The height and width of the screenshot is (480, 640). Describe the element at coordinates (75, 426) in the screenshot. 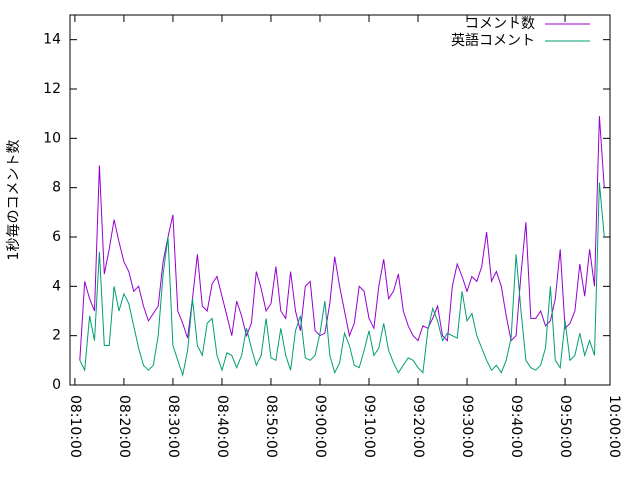

I see `x-tick-label: 08:10:00` at that location.